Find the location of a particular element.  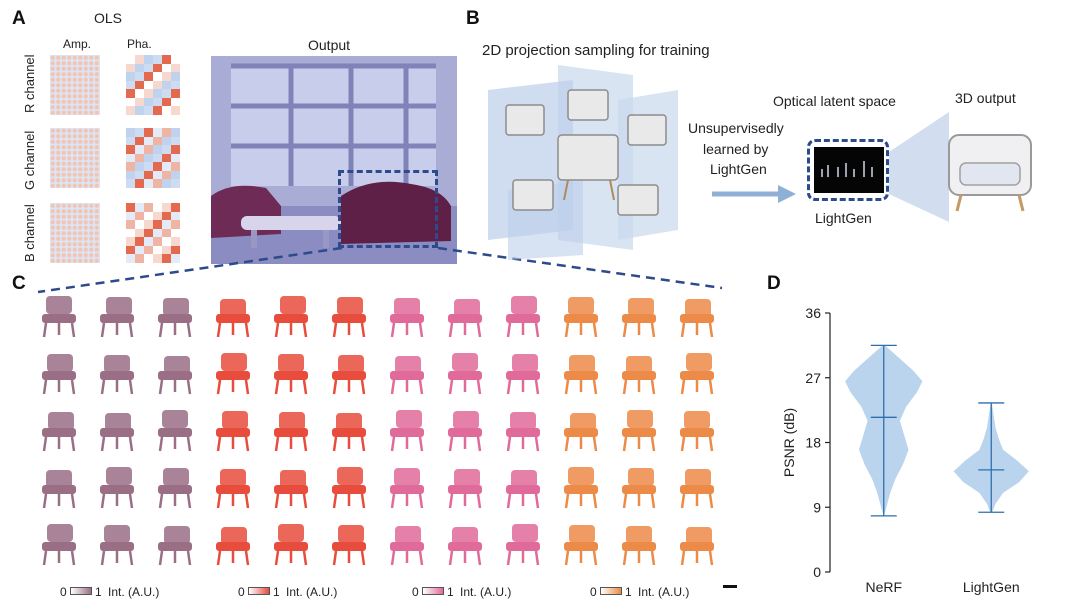

y-tick-label: 36 is located at coordinates (813, 313).